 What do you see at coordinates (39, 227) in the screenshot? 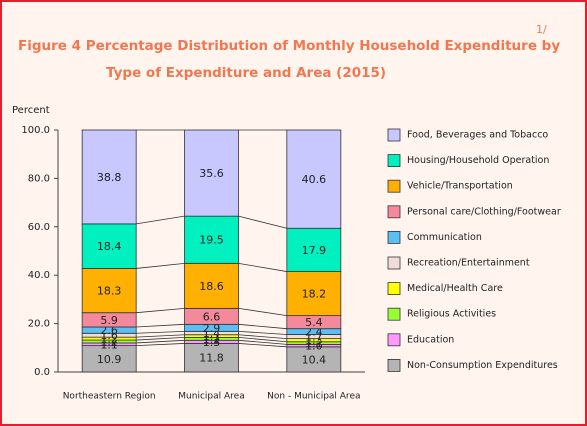
I see `y-tick-label: 60.0` at bounding box center [39, 227].